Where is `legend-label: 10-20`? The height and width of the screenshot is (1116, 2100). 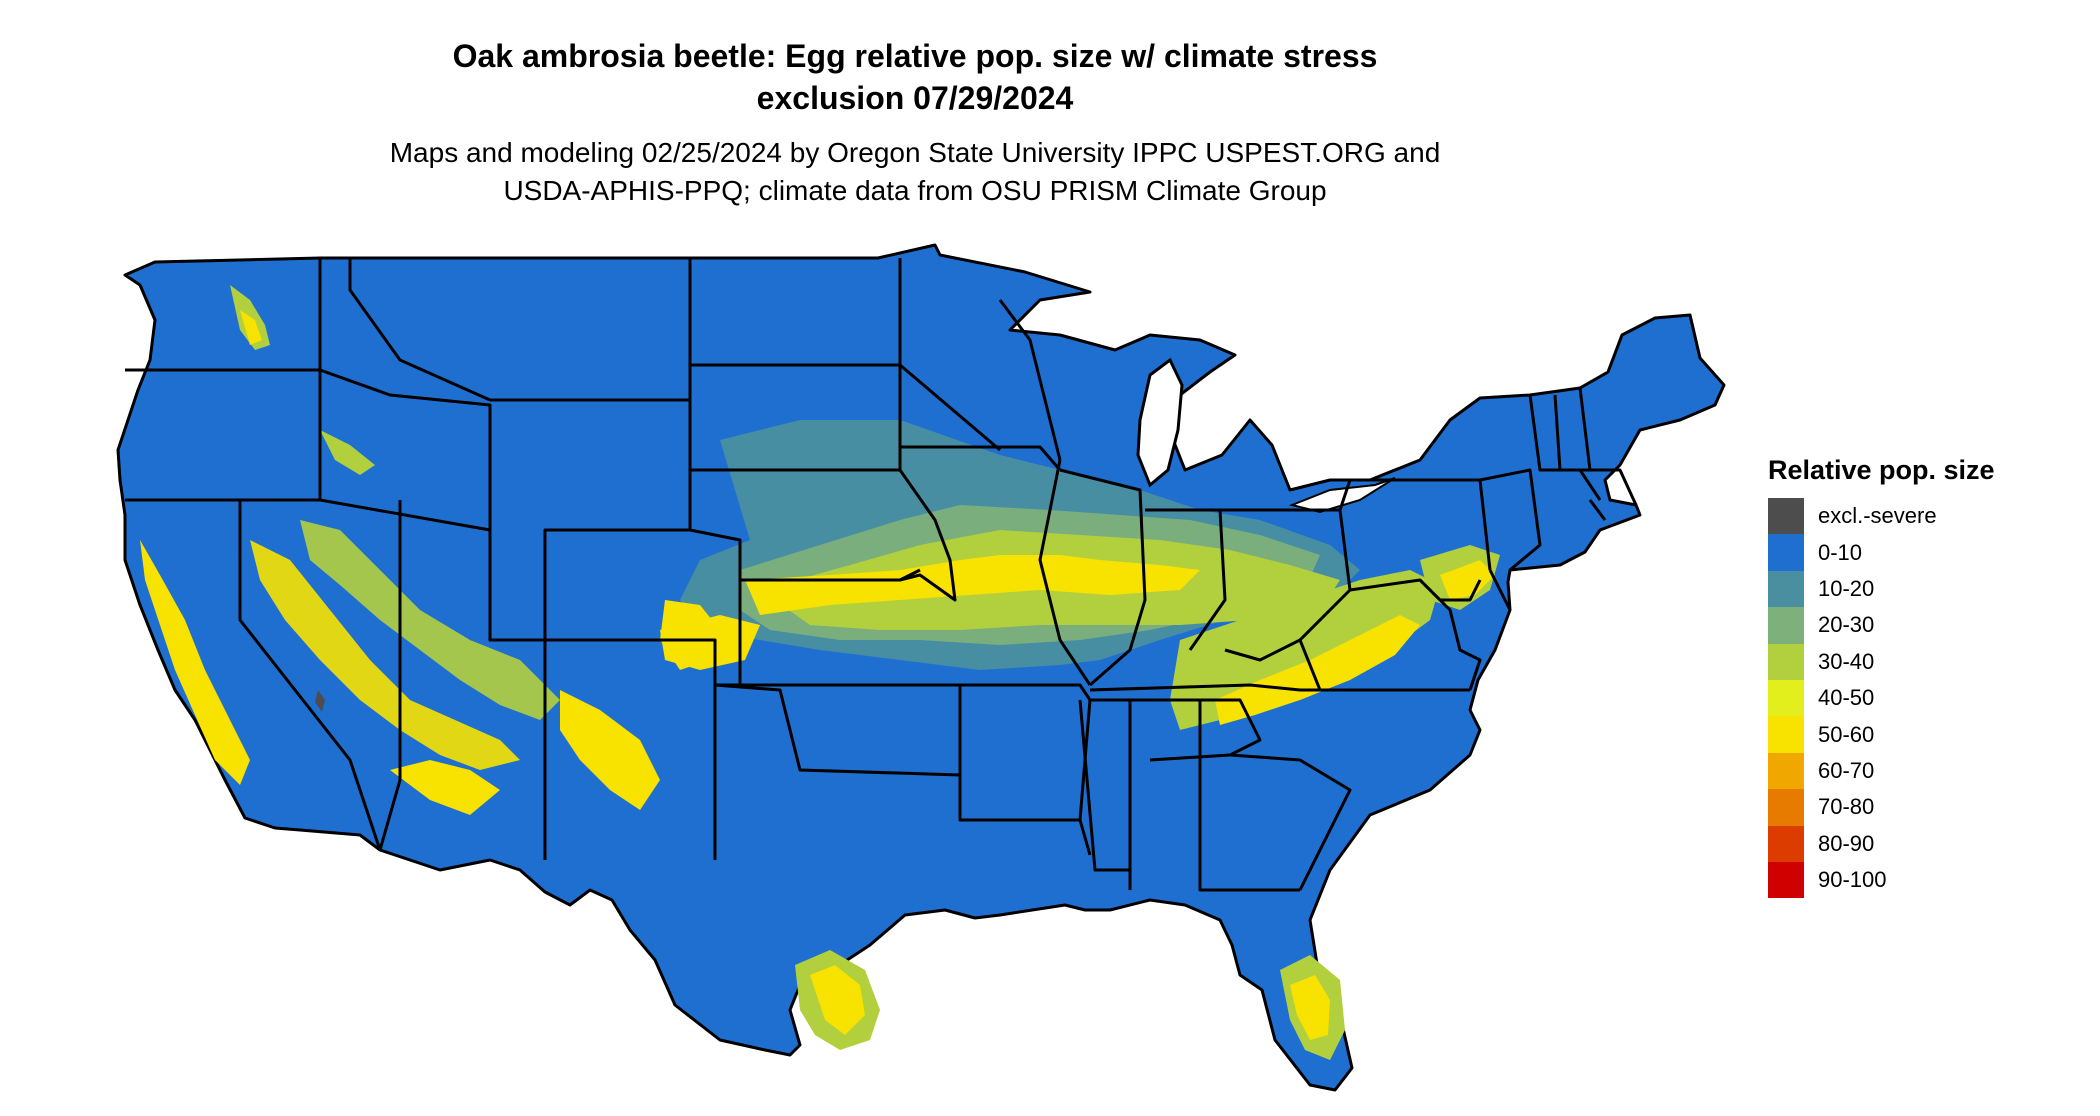 legend-label: 10-20 is located at coordinates (1846, 588).